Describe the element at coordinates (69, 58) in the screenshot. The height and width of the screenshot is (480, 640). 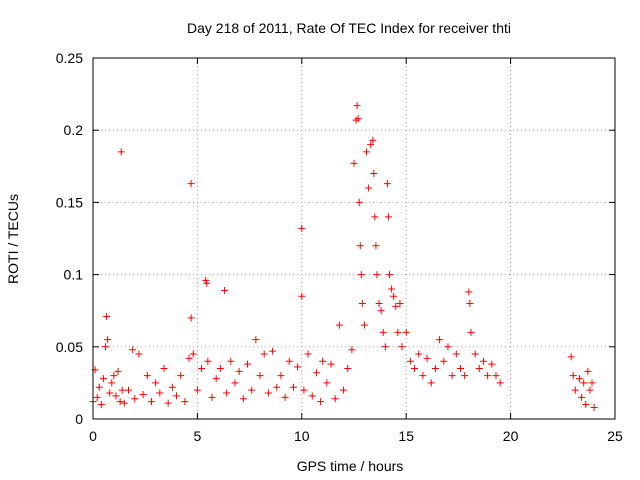
I see `y-tick-label: 0.25` at that location.